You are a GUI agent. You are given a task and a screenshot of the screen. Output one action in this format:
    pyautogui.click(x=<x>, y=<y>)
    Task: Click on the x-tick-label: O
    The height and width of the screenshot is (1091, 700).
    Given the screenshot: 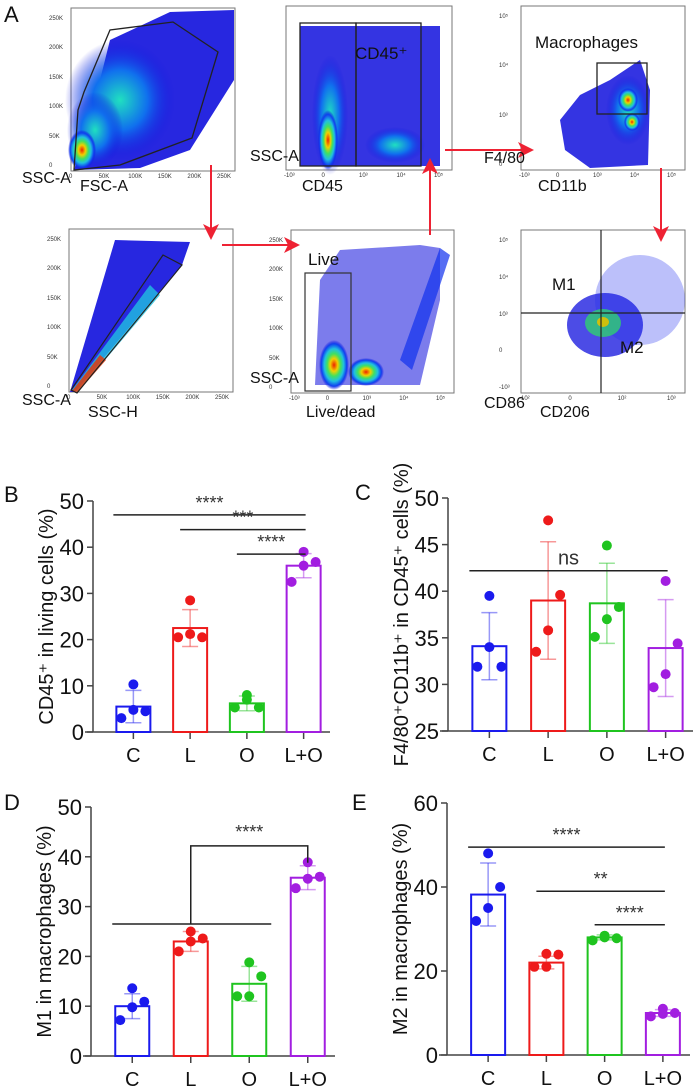 What is the action you would take?
    pyautogui.click(x=607, y=755)
    